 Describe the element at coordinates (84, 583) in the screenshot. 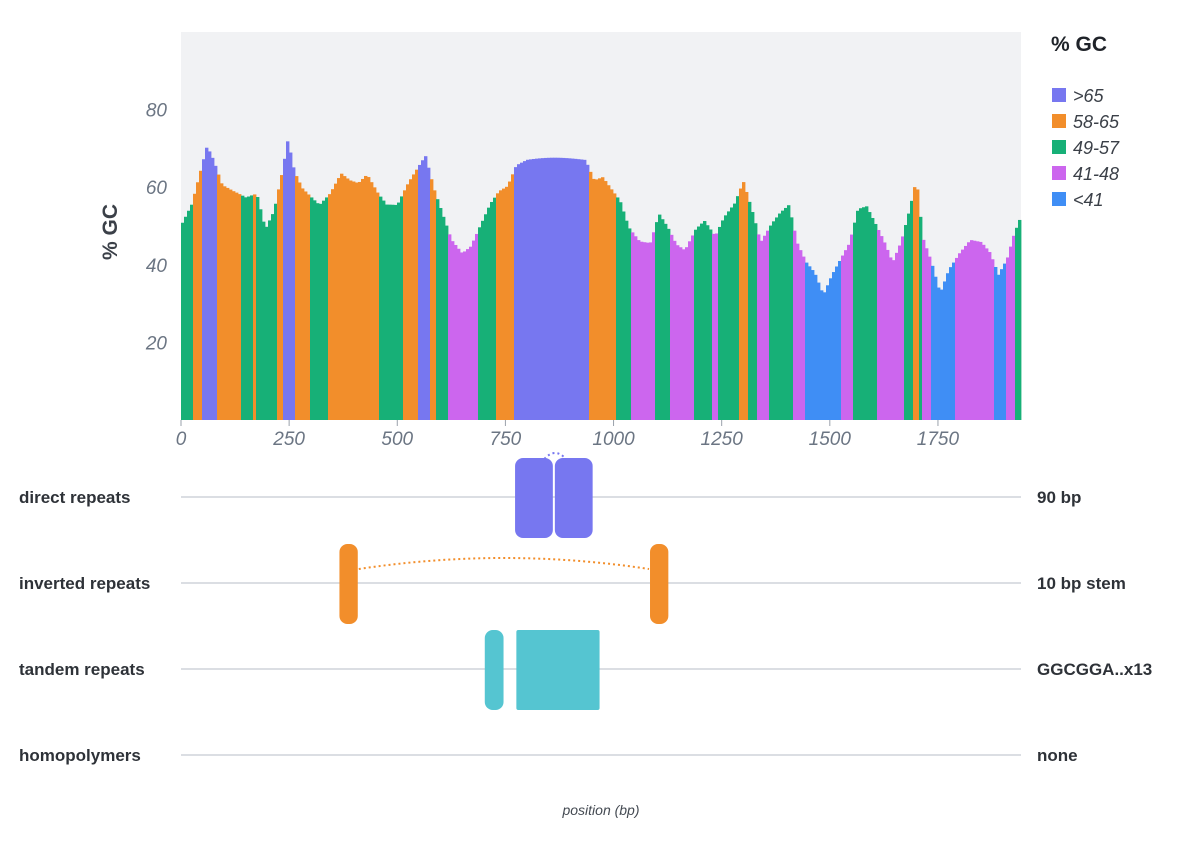

I see `track-label: inverted repeats` at that location.